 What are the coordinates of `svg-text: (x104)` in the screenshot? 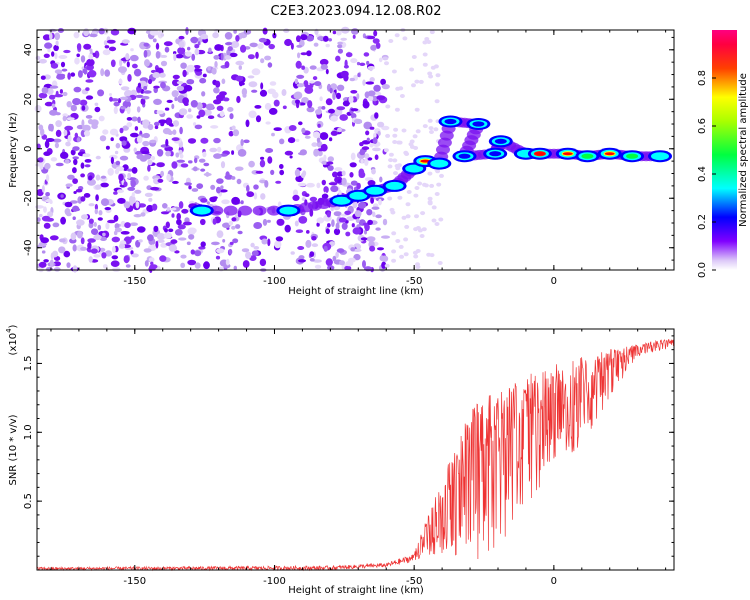 It's located at (12, 339).